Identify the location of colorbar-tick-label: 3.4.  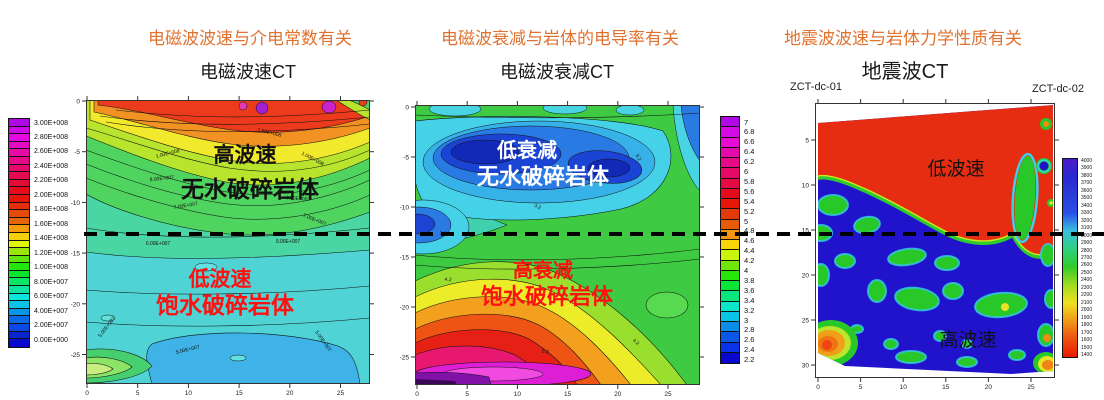
(749, 300).